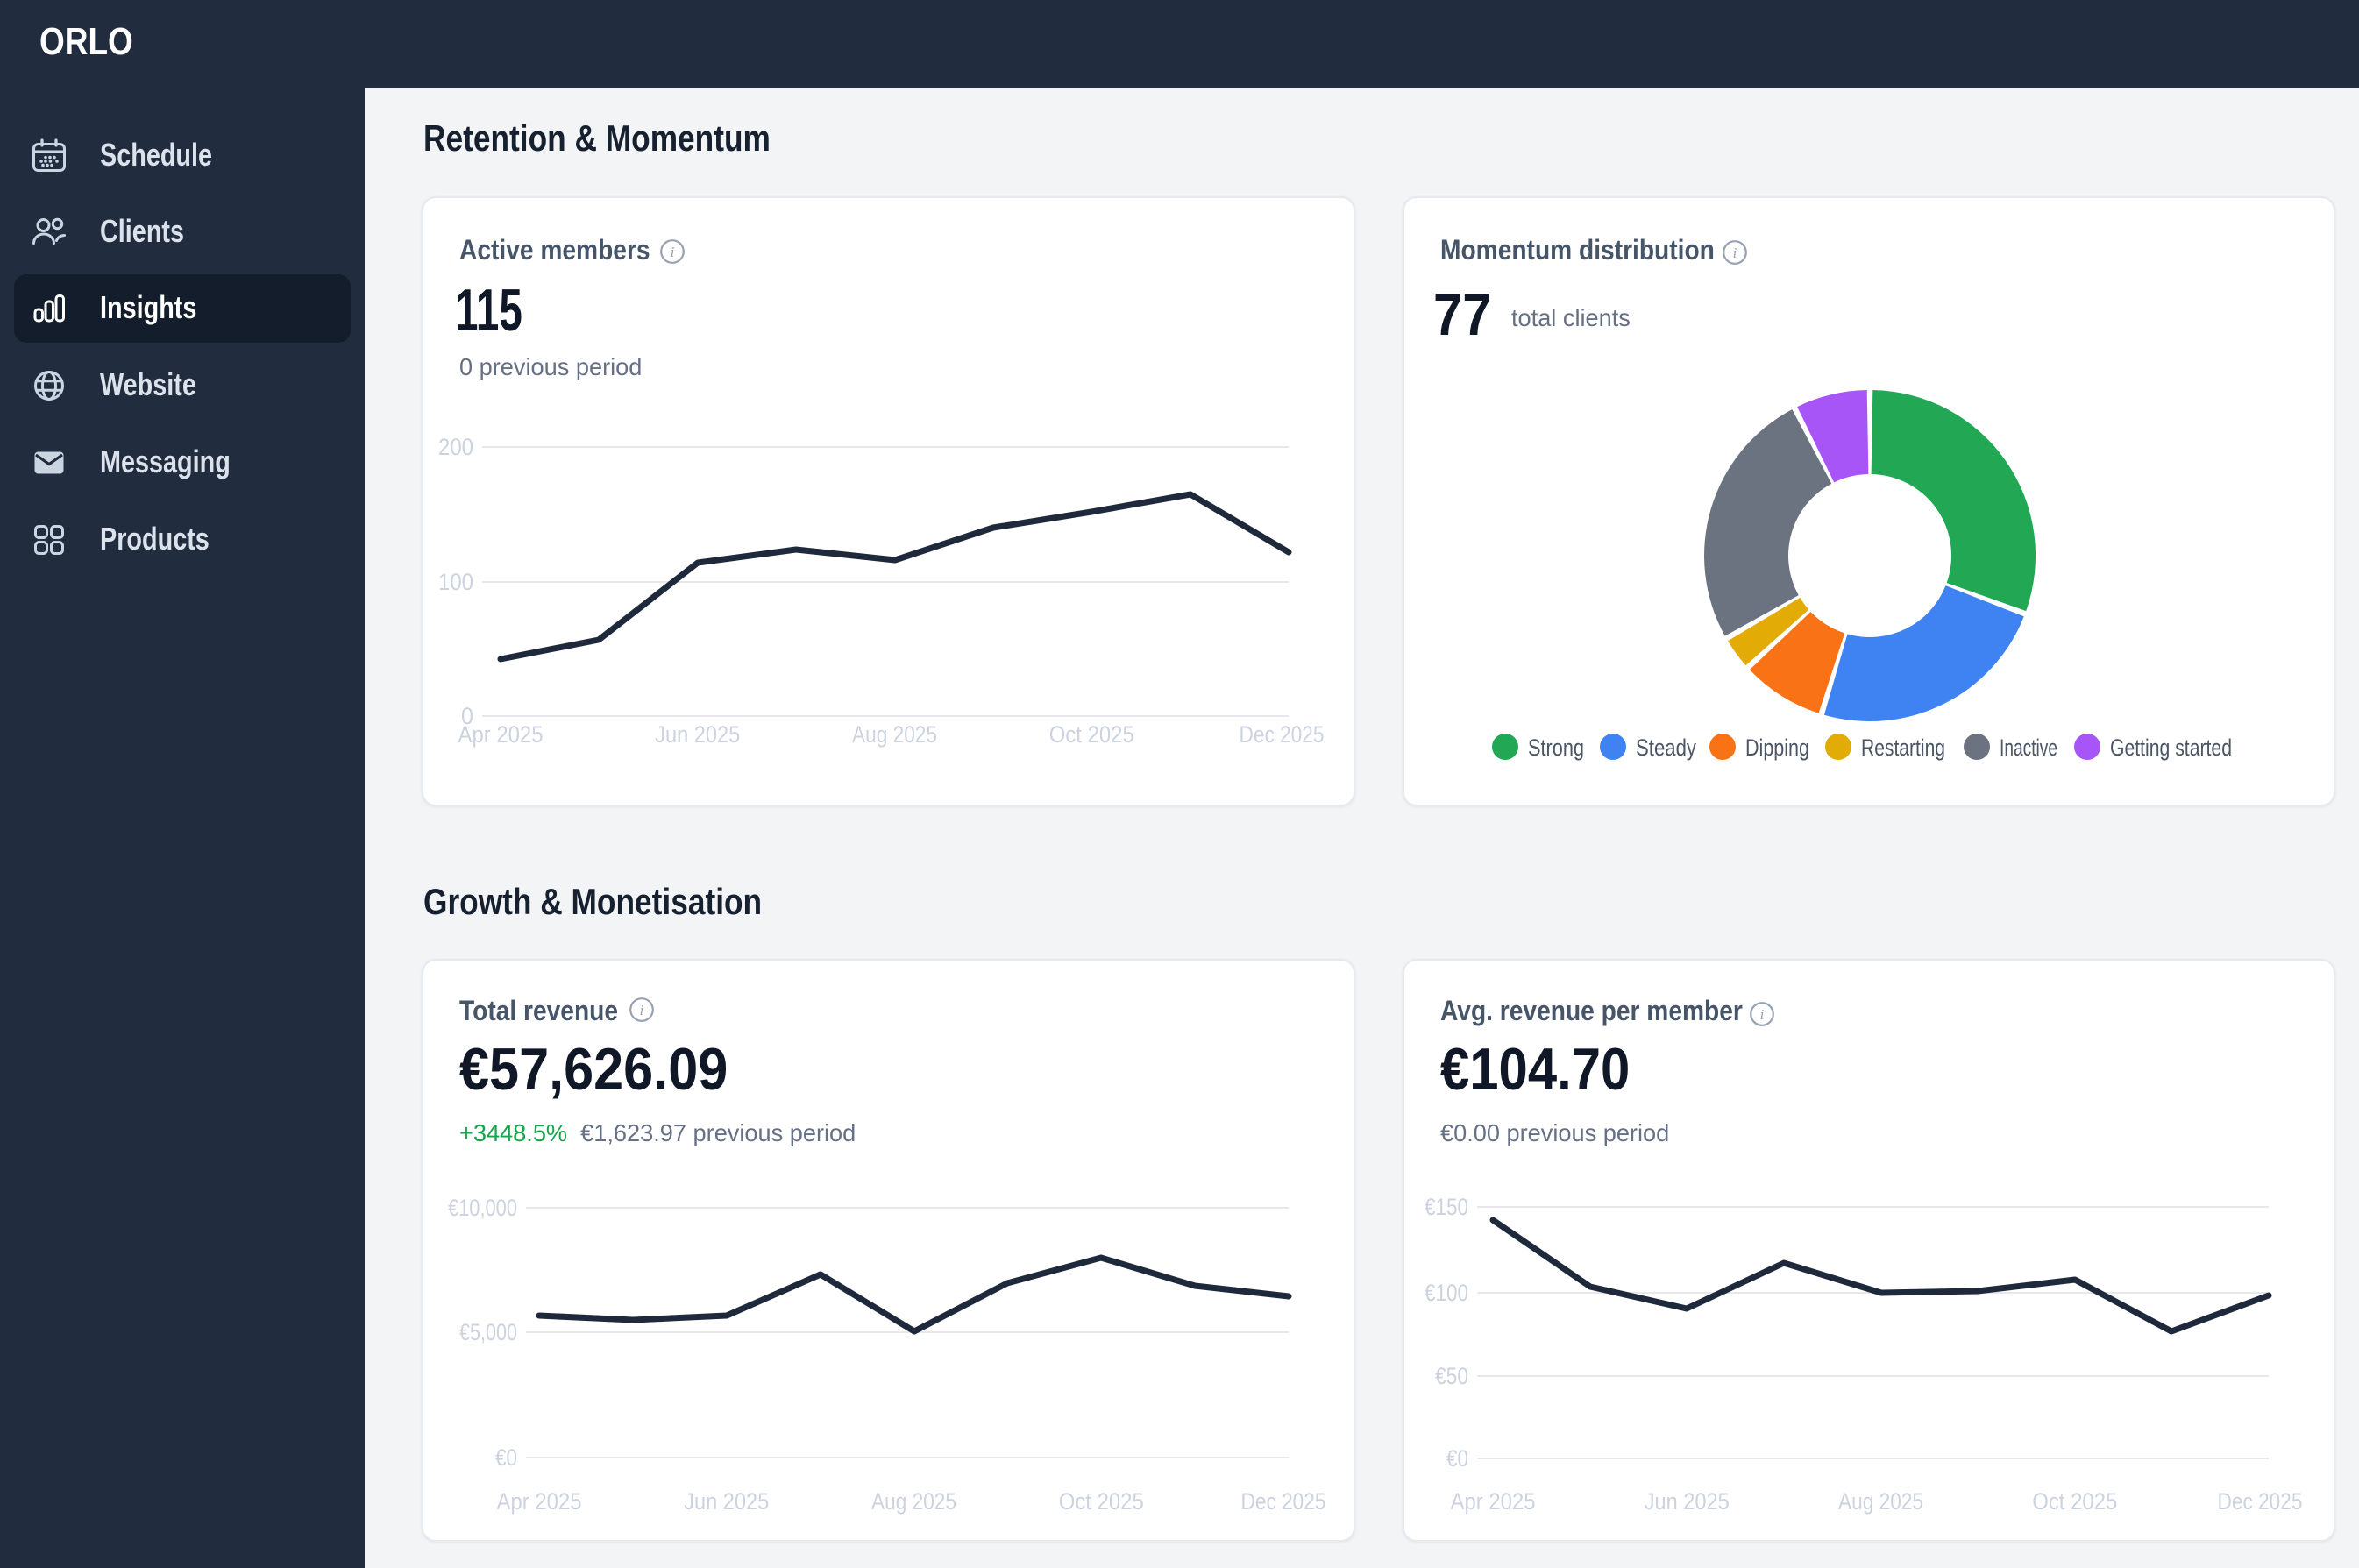 This screenshot has height=1568, width=2359. I want to click on svg-text: €150, so click(1446, 1207).